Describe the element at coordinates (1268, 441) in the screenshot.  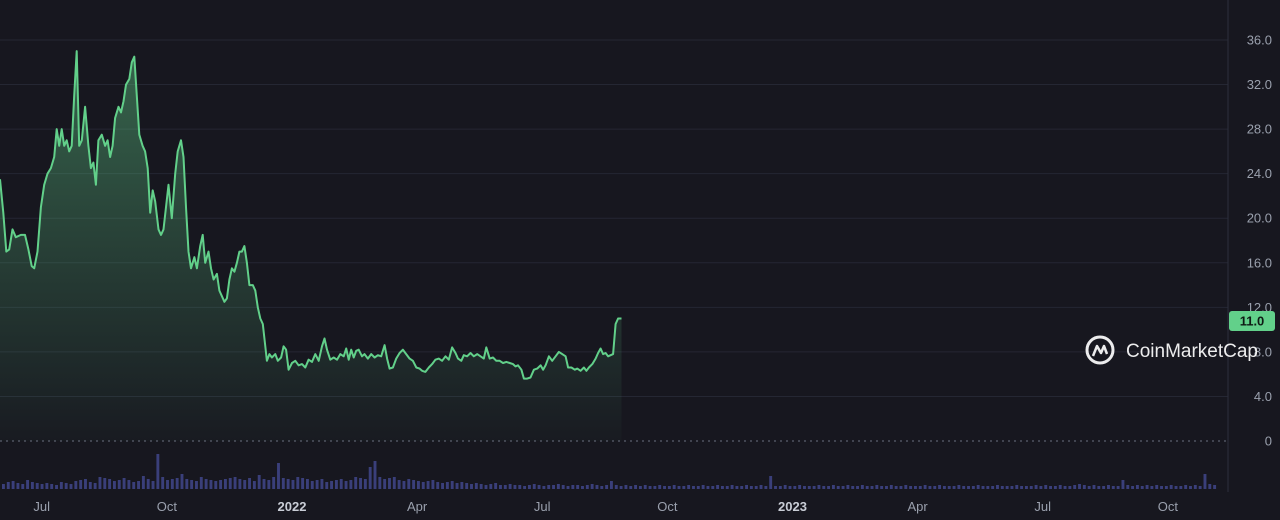
I see `y-tick-label: 0` at that location.